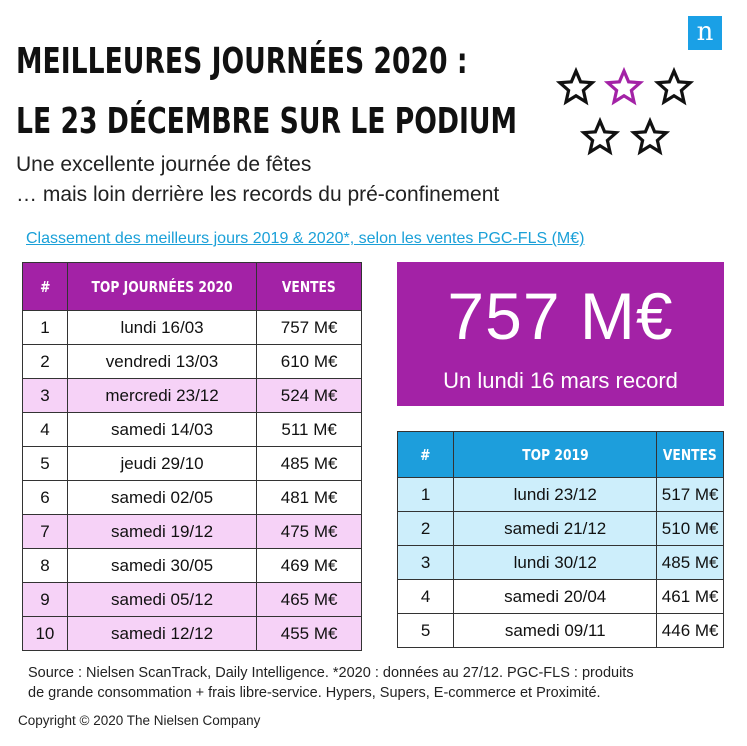 Image resolution: width=747 pixels, height=746 pixels. I want to click on table-row: 3 lundi 30/12 485 M€, so click(560, 562).